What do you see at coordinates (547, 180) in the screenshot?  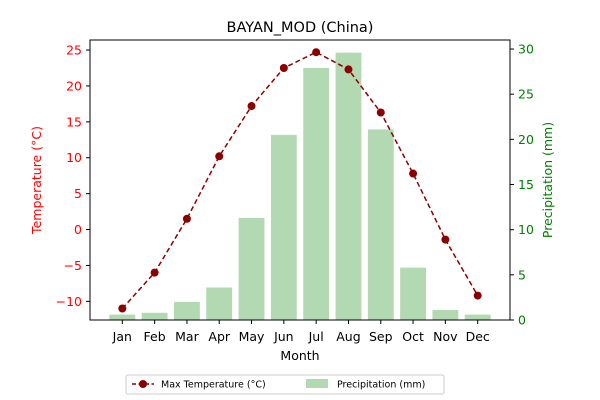 I see `y-axis-right-label: Precipitation (mm)` at bounding box center [547, 180].